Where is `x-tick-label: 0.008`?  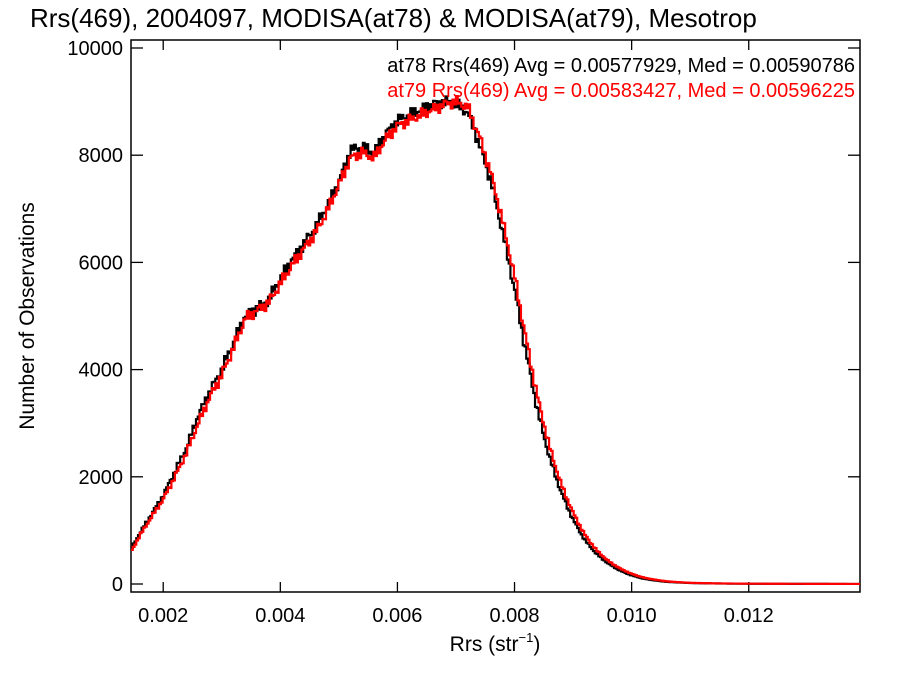 x-tick-label: 0.008 is located at coordinates (514, 616).